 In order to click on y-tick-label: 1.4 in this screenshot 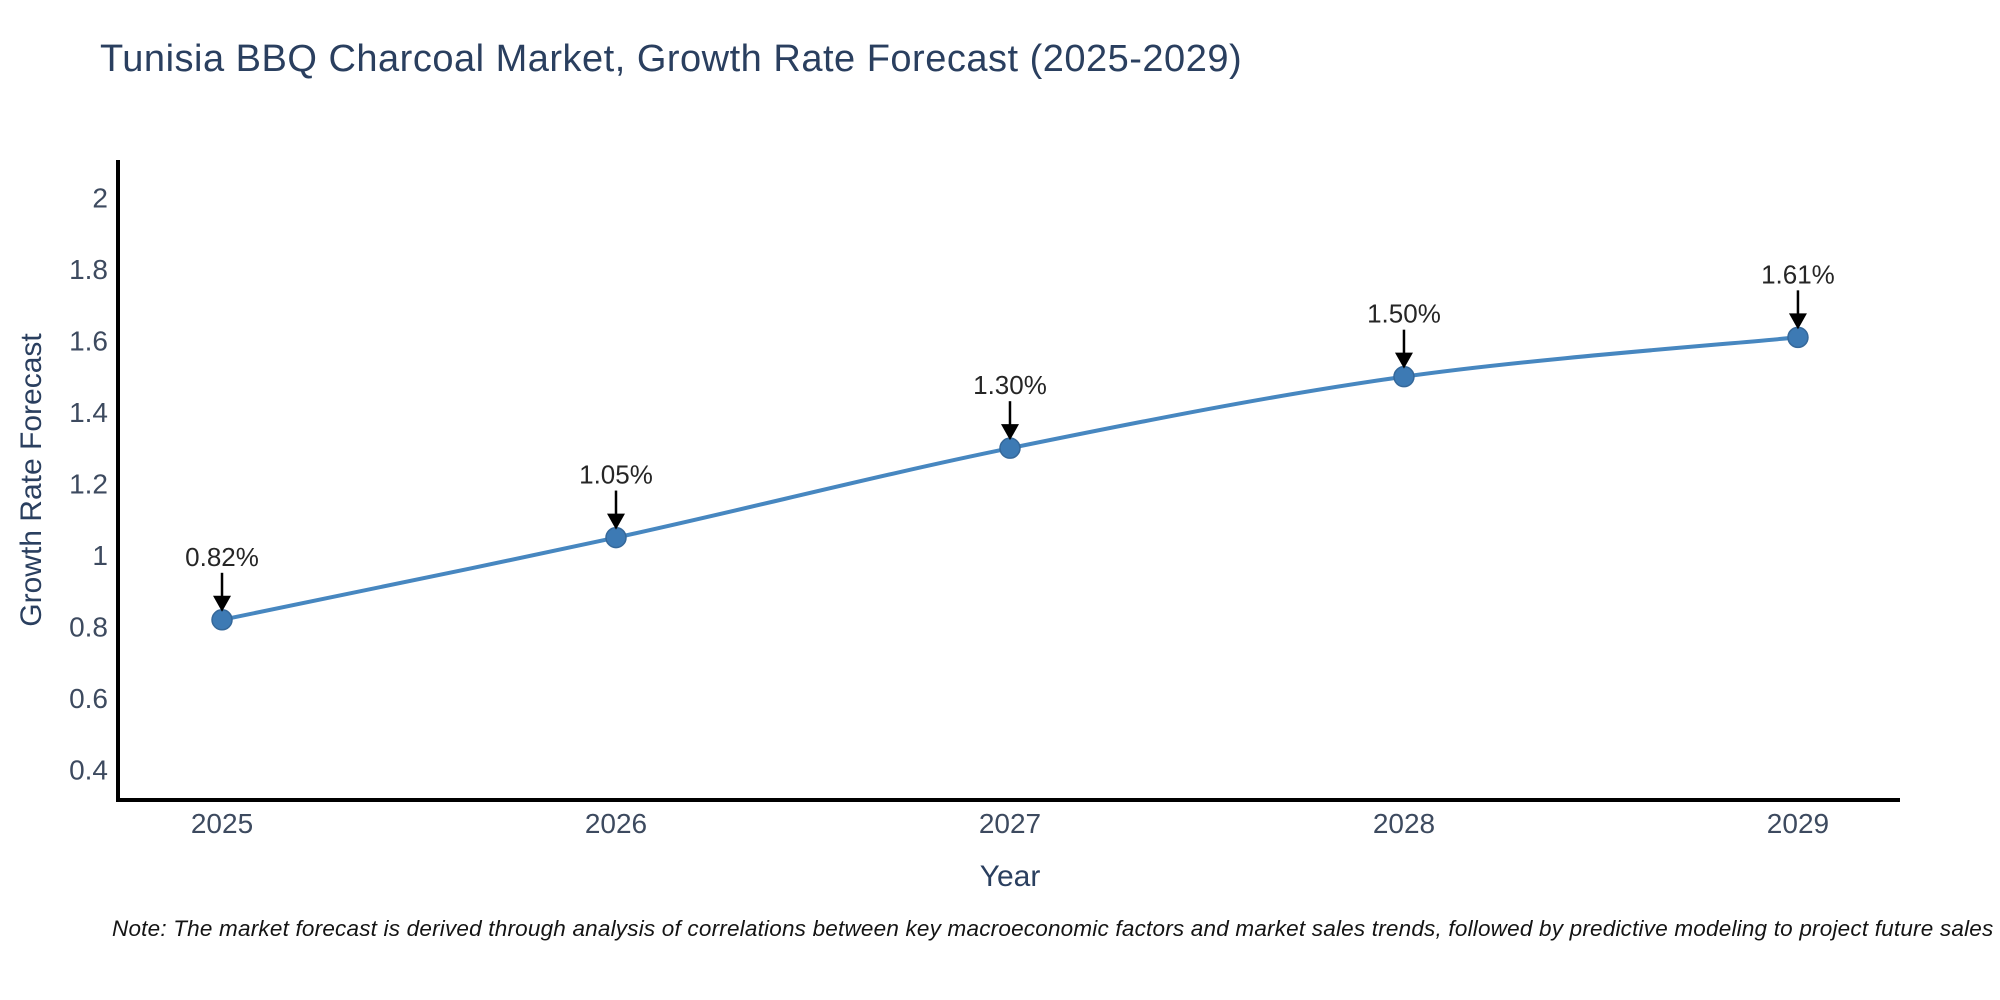, I will do `click(88, 412)`.